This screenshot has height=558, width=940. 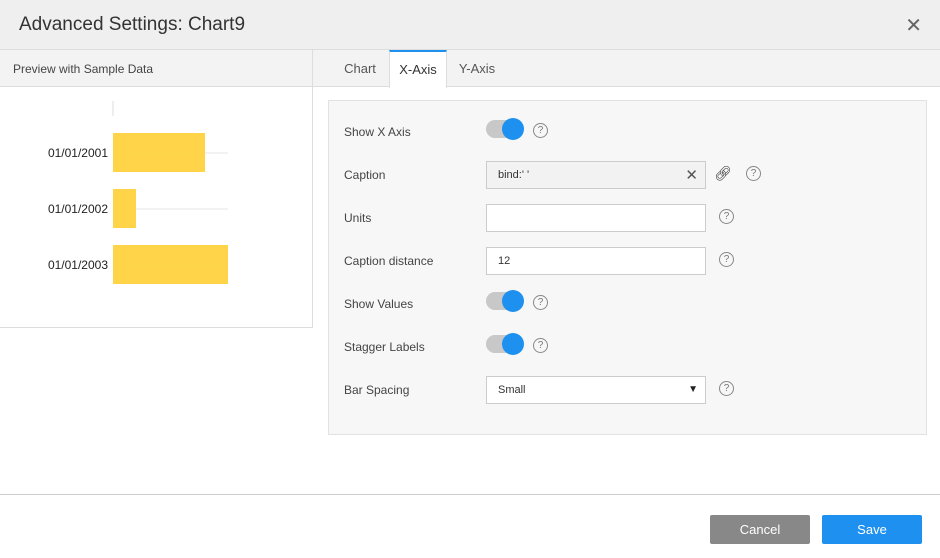 What do you see at coordinates (384, 347) in the screenshot?
I see `stagger-labels-label: Stagger Labels` at bounding box center [384, 347].